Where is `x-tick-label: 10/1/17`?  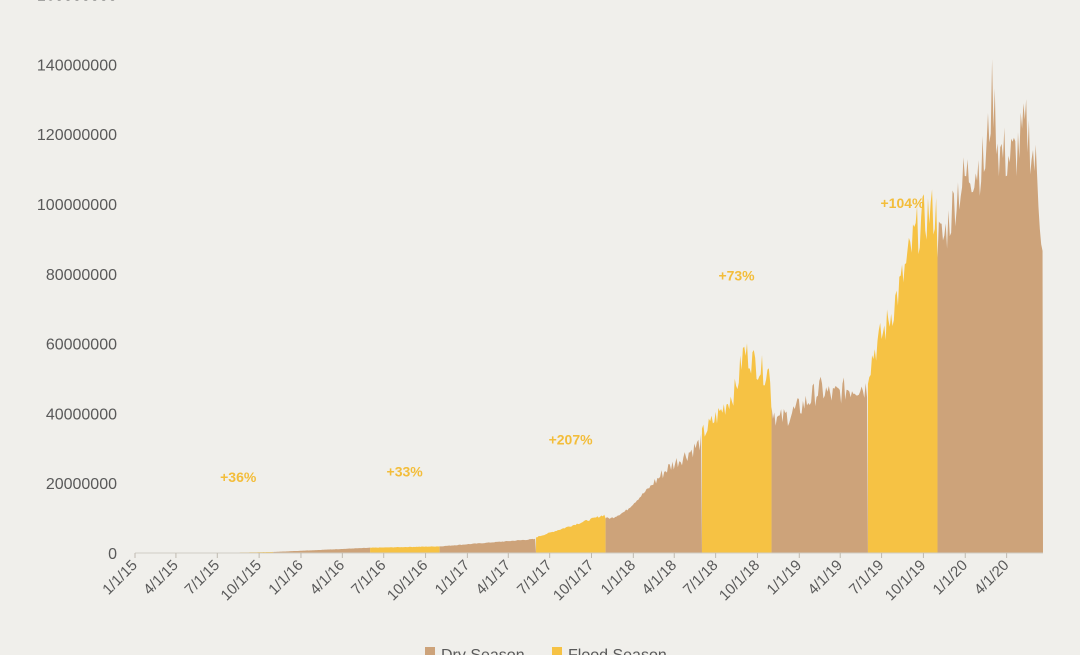 x-tick-label: 10/1/17 is located at coordinates (573, 580).